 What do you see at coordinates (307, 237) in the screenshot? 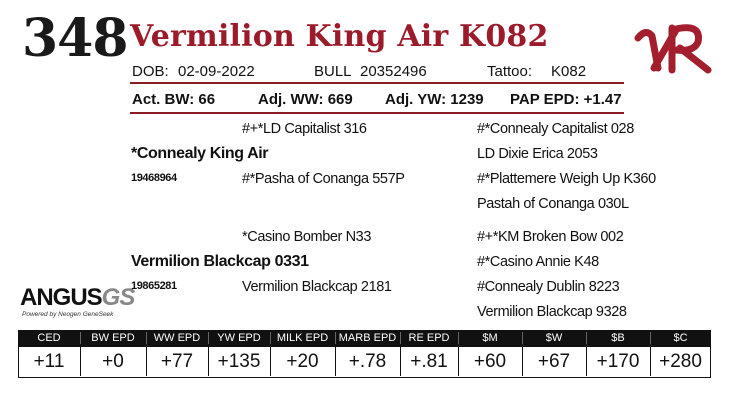
I see `dam-sire: *Casino Bomber N33` at bounding box center [307, 237].